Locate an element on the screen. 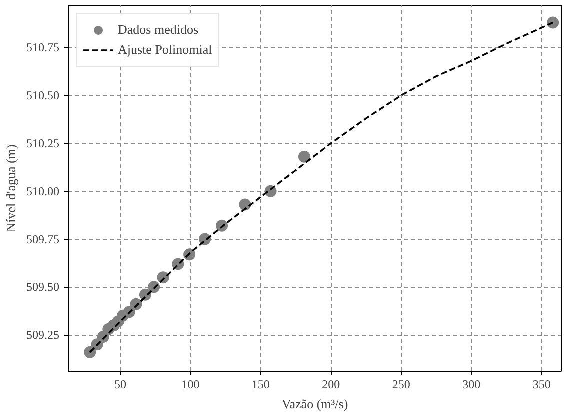 The height and width of the screenshot is (414, 566). y-tick-label: 510.75 is located at coordinates (43, 47).